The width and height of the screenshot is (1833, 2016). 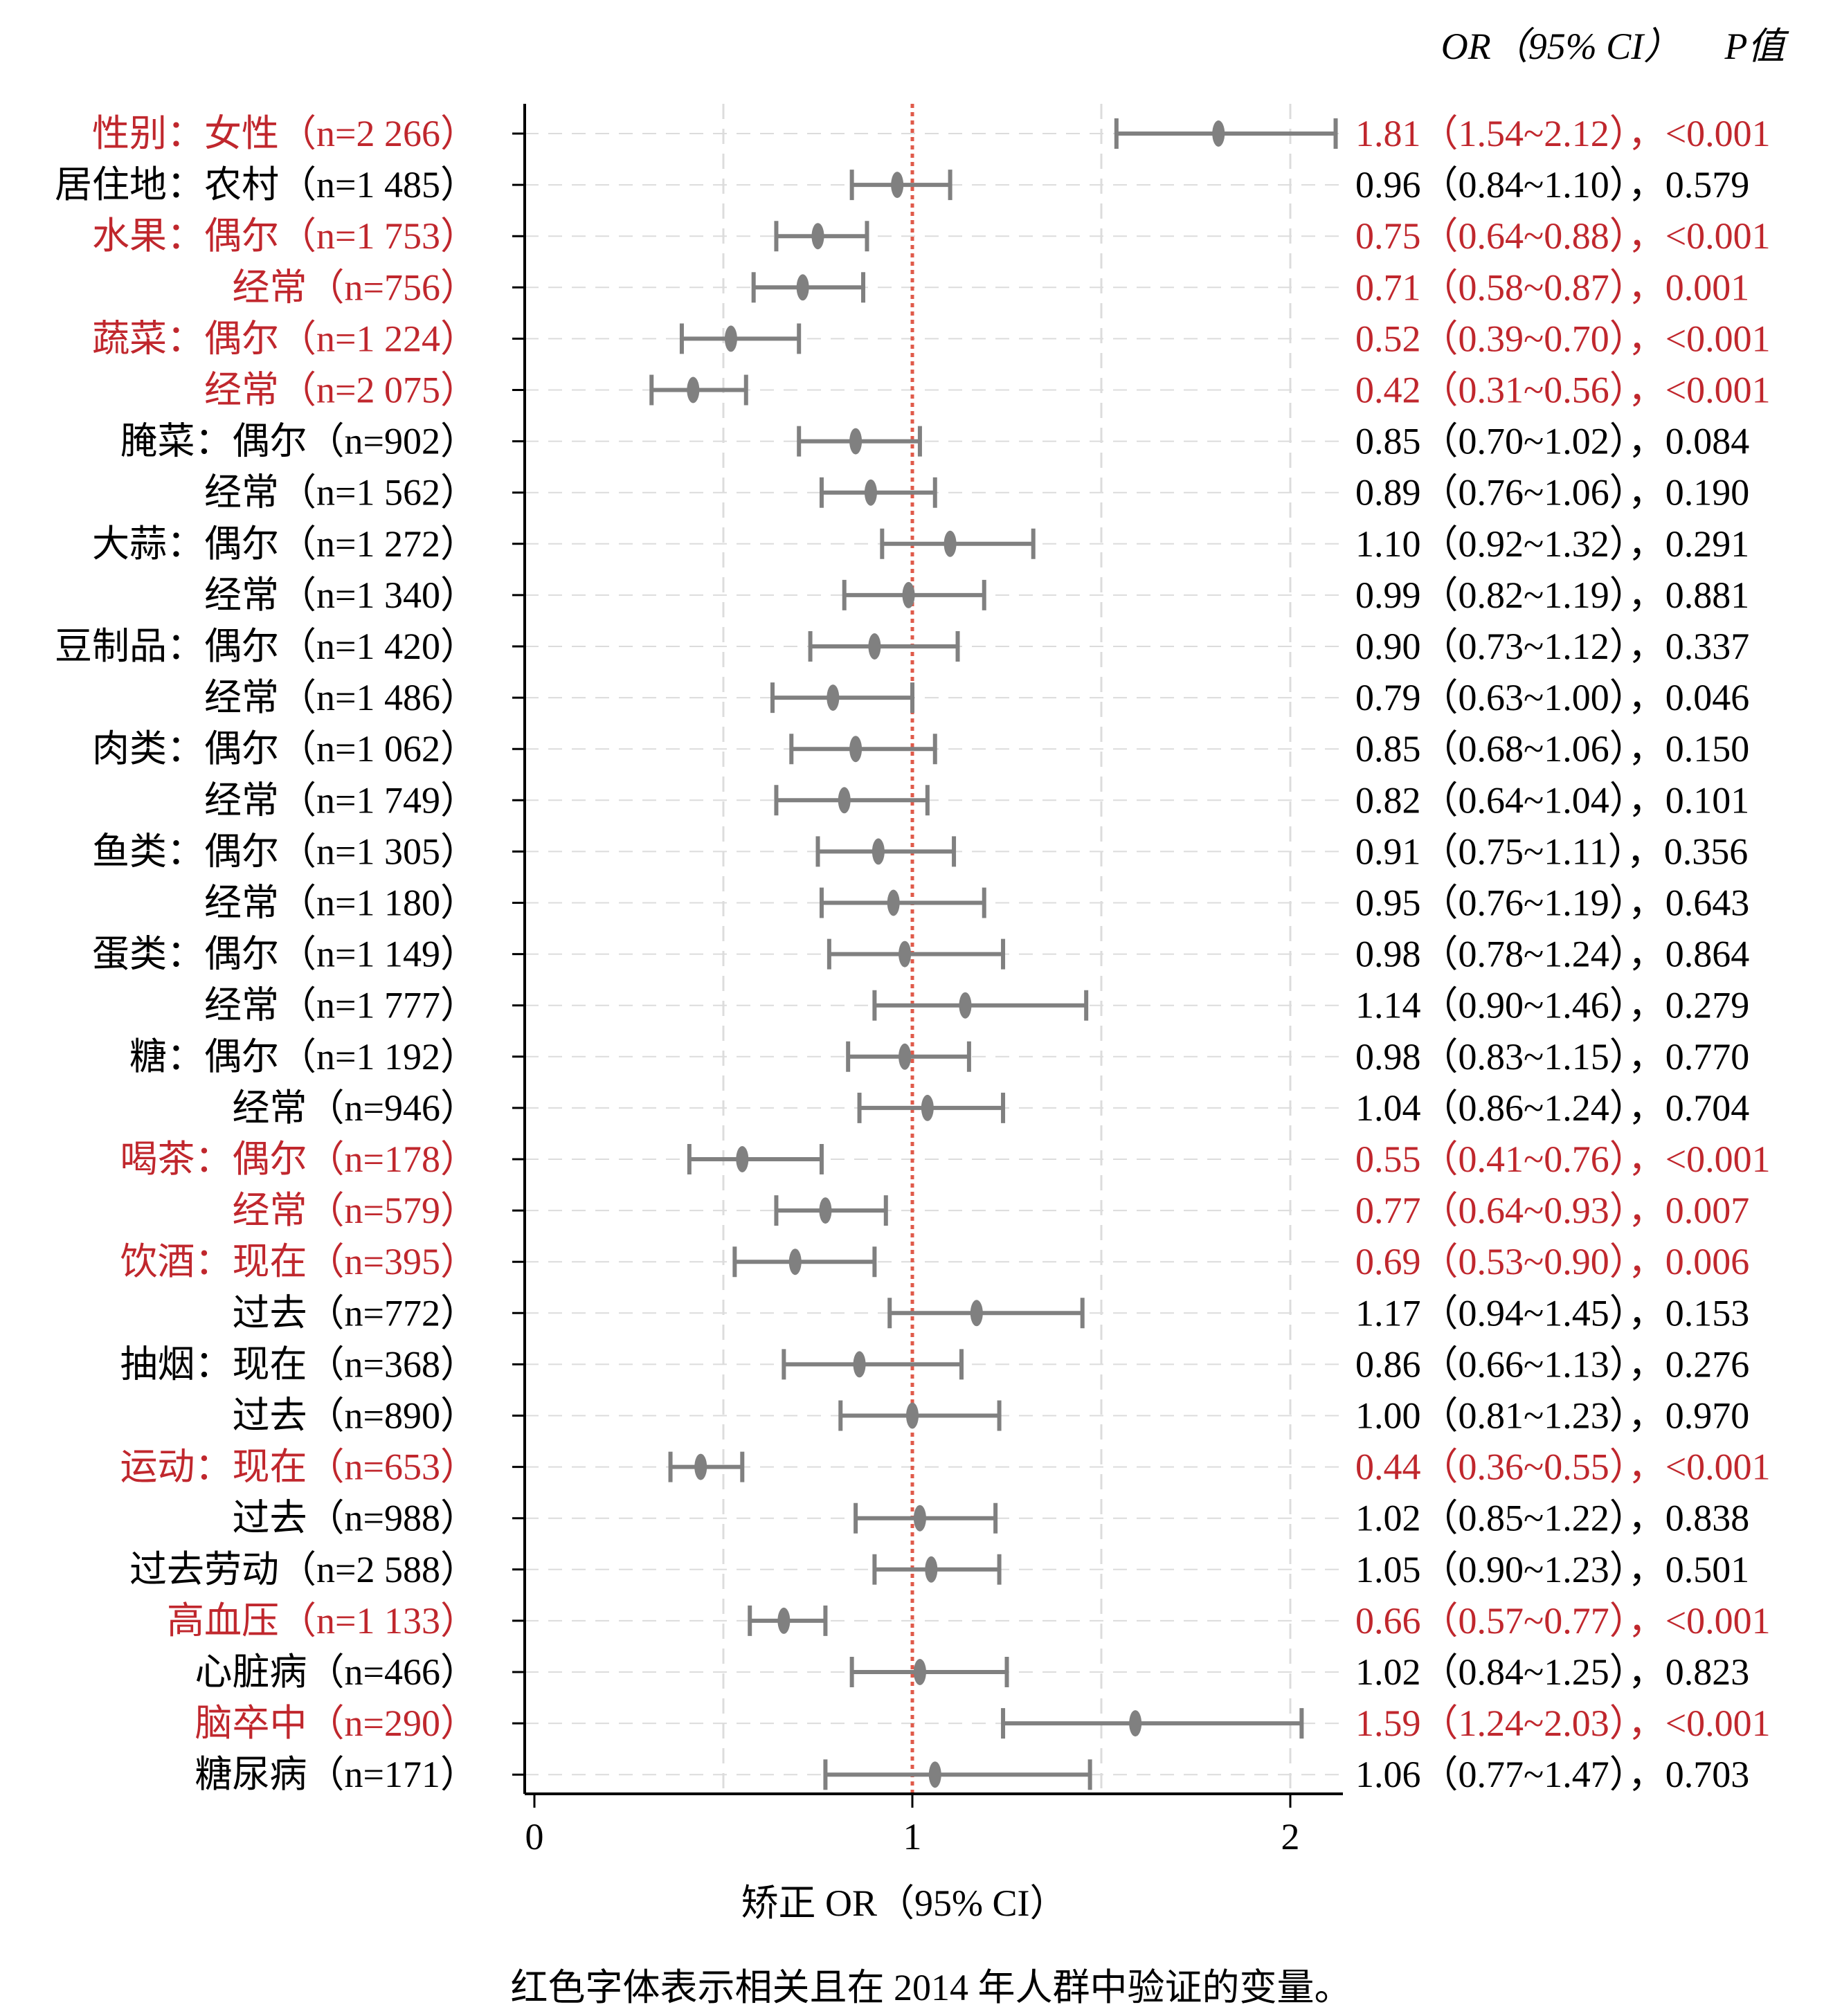 What do you see at coordinates (1561, 47) in the screenshot?
I see `header-or-ci: OR（95% CI）` at bounding box center [1561, 47].